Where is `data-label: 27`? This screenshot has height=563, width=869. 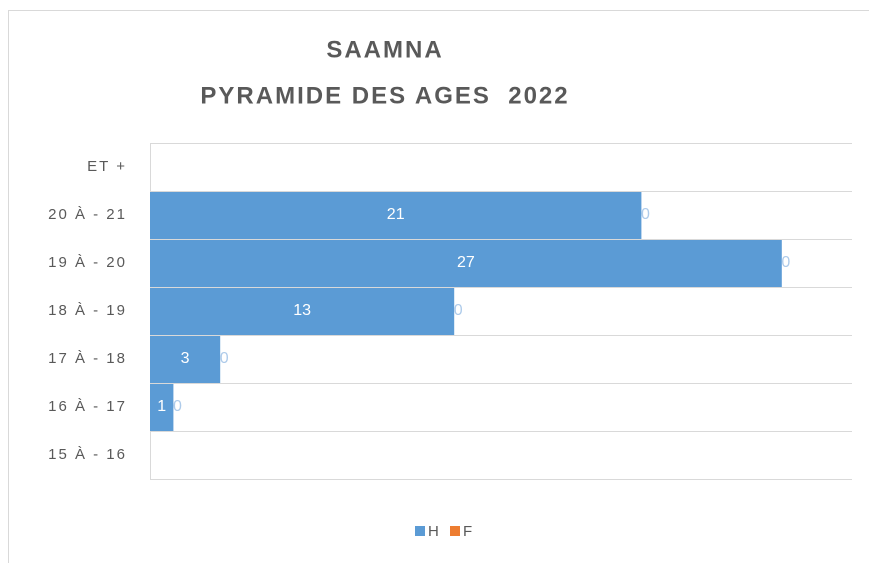 data-label: 27 is located at coordinates (466, 262).